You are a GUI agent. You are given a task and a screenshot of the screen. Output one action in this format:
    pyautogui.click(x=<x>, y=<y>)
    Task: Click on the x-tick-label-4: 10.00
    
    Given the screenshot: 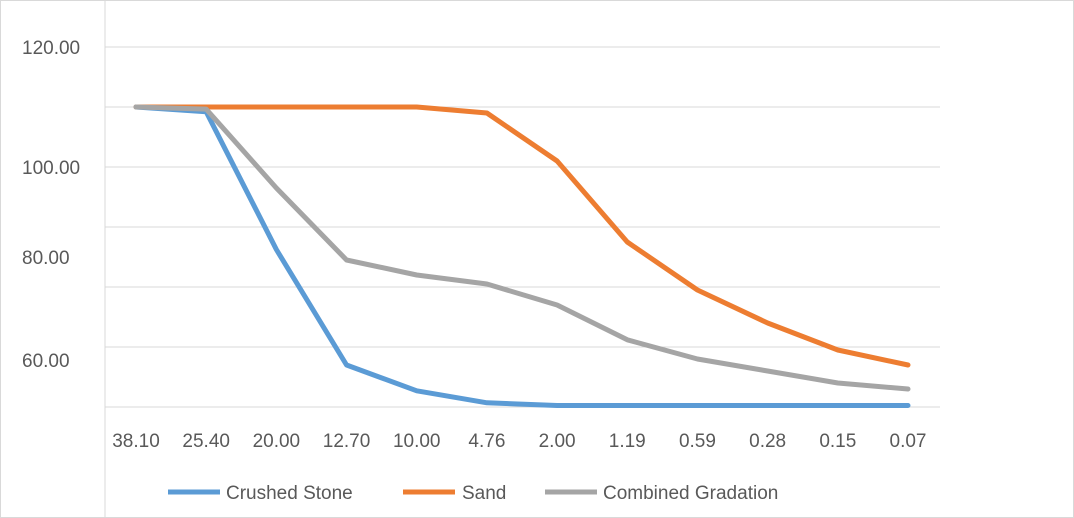 What is the action you would take?
    pyautogui.click(x=417, y=441)
    